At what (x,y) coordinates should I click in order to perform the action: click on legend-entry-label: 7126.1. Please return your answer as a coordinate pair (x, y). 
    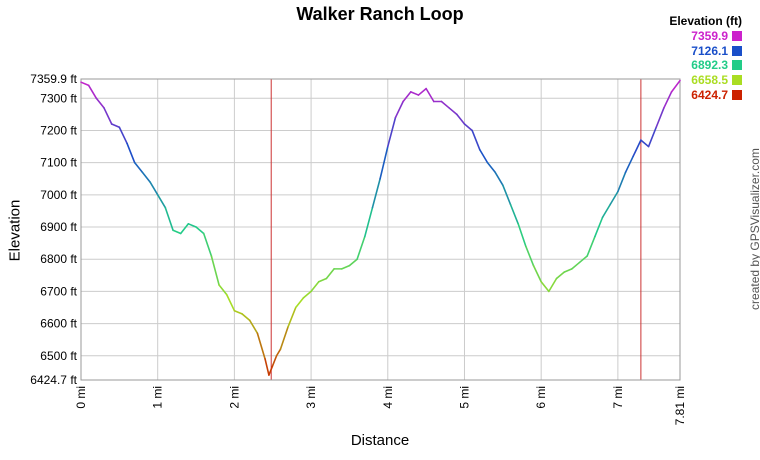
    Looking at the image, I should click on (709, 50).